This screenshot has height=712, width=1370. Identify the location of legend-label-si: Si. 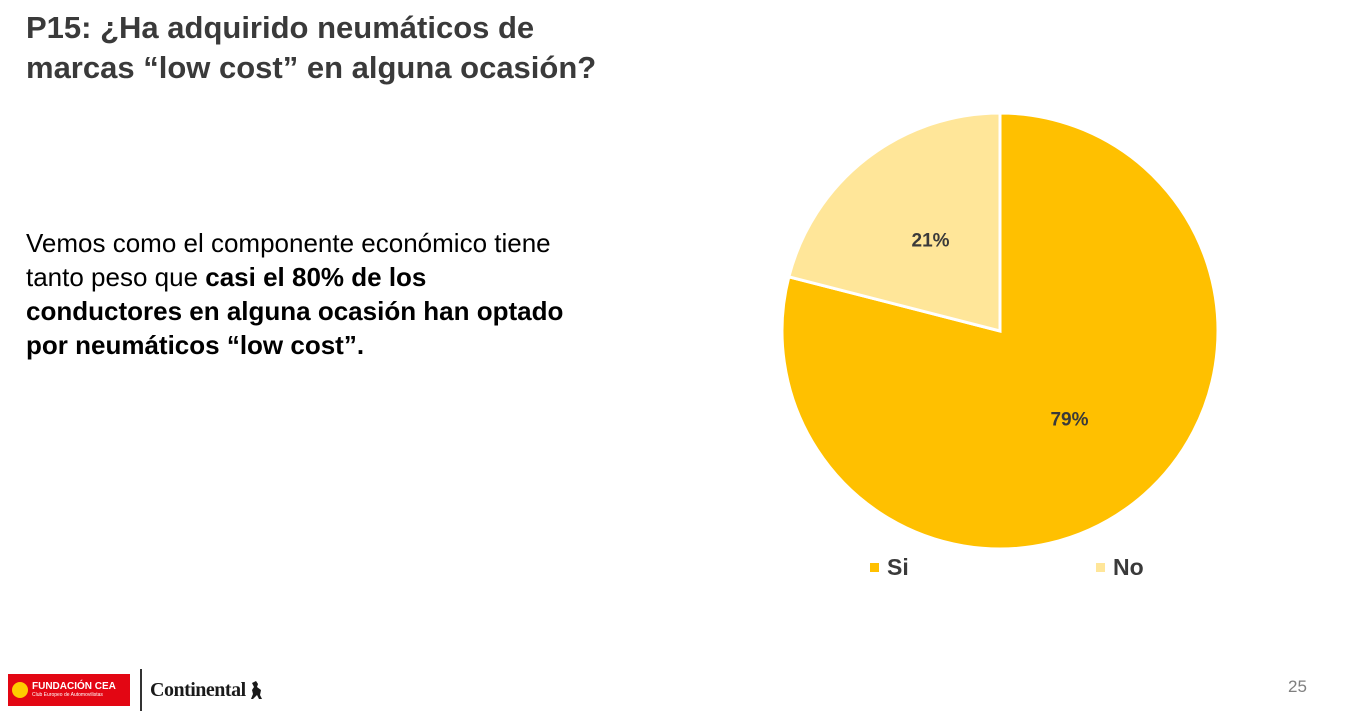
(898, 567).